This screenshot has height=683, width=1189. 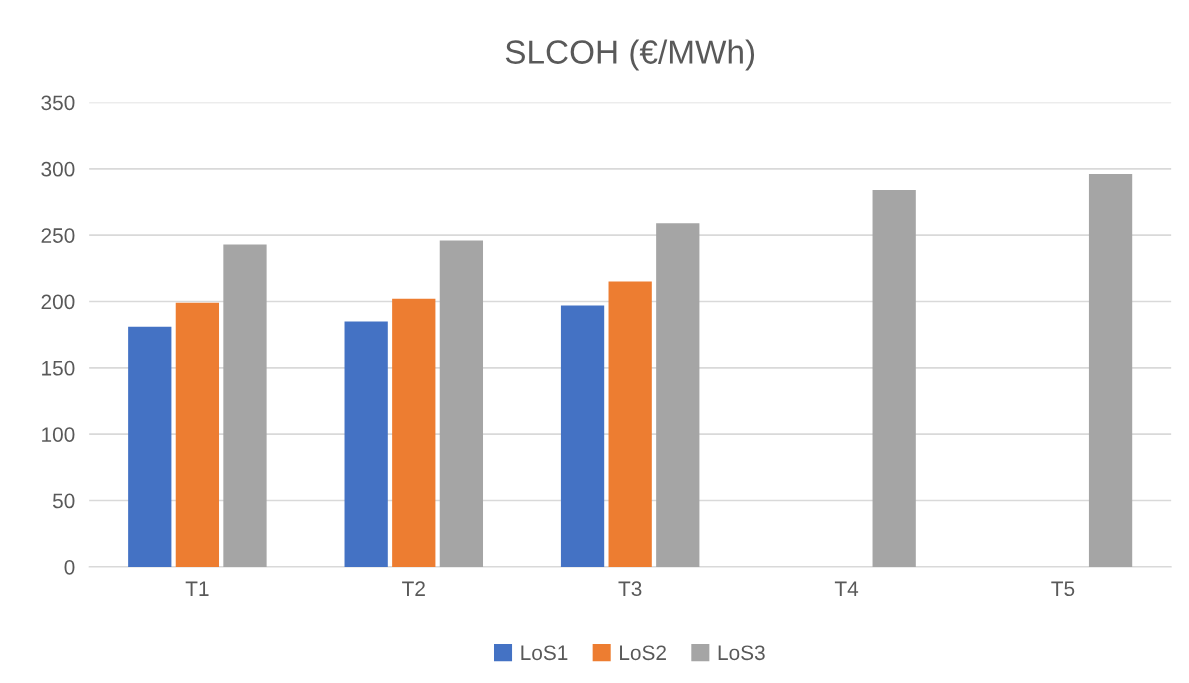 What do you see at coordinates (846, 588) in the screenshot?
I see `x-tick-label: T4` at bounding box center [846, 588].